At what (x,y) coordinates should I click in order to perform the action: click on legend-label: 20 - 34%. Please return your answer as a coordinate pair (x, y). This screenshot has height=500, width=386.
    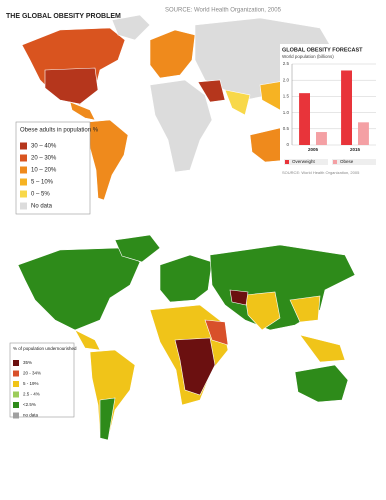
    Looking at the image, I should click on (32, 373).